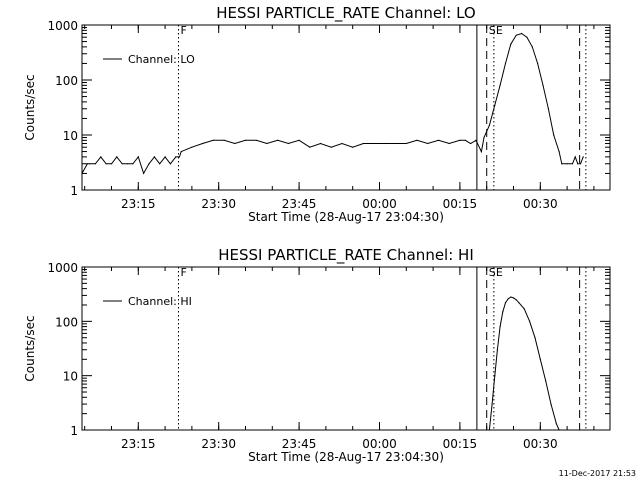 Image resolution: width=640 pixels, height=480 pixels. What do you see at coordinates (62, 26) in the screenshot?
I see `y-tick-label: 1000` at bounding box center [62, 26].